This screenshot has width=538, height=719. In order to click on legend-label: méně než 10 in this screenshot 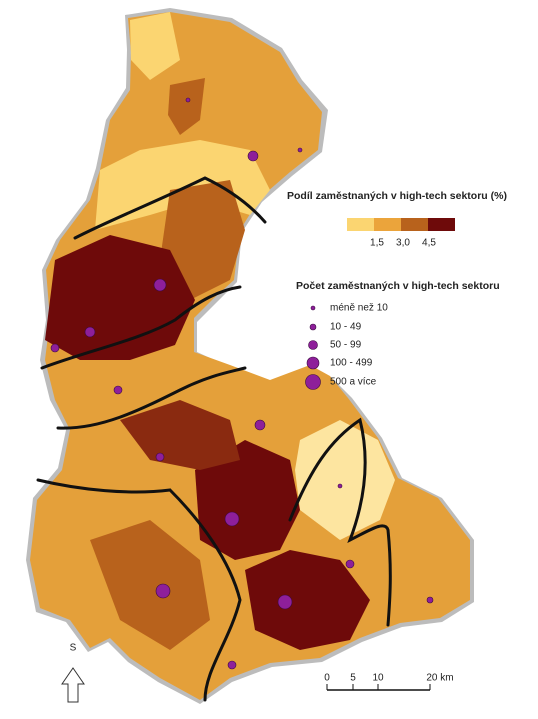, I will do `click(359, 308)`.